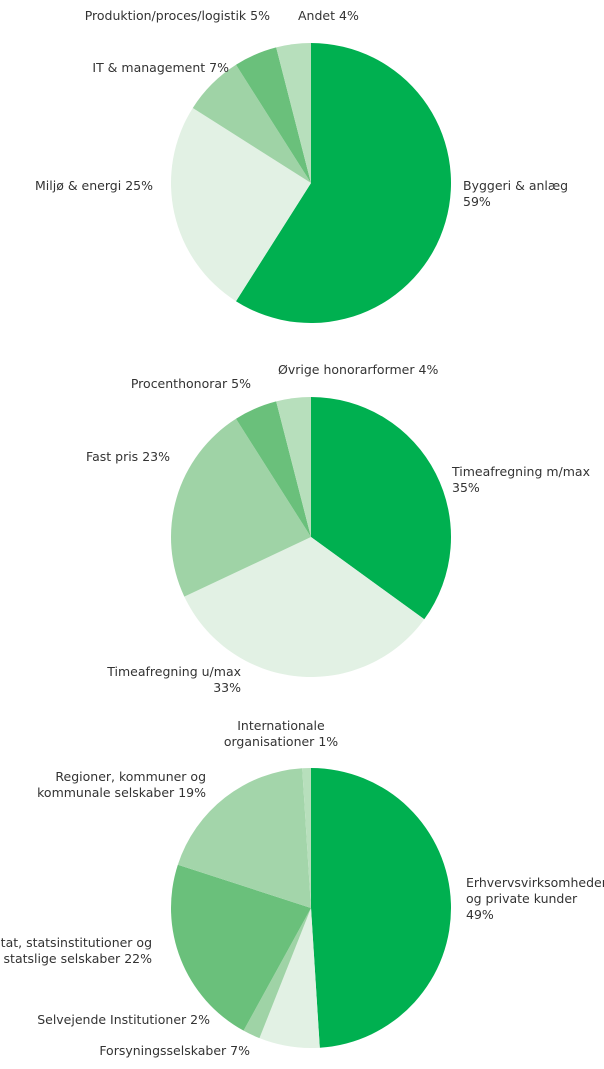  Describe the element at coordinates (173, 671) in the screenshot. I see `category-label: Timeafregning u/max` at that location.